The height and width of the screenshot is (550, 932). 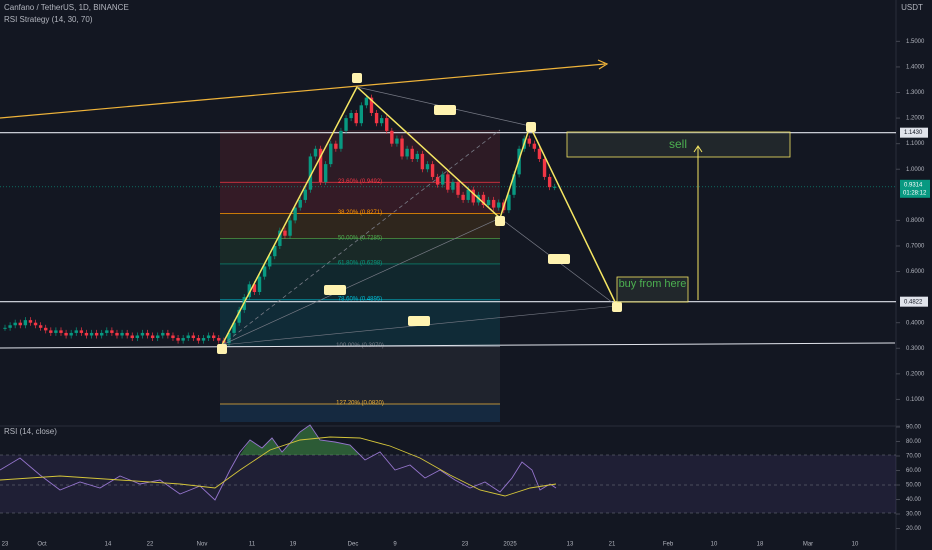 What do you see at coordinates (915, 323) in the screenshot?
I see `y-tick-label: 0.4000` at bounding box center [915, 323].